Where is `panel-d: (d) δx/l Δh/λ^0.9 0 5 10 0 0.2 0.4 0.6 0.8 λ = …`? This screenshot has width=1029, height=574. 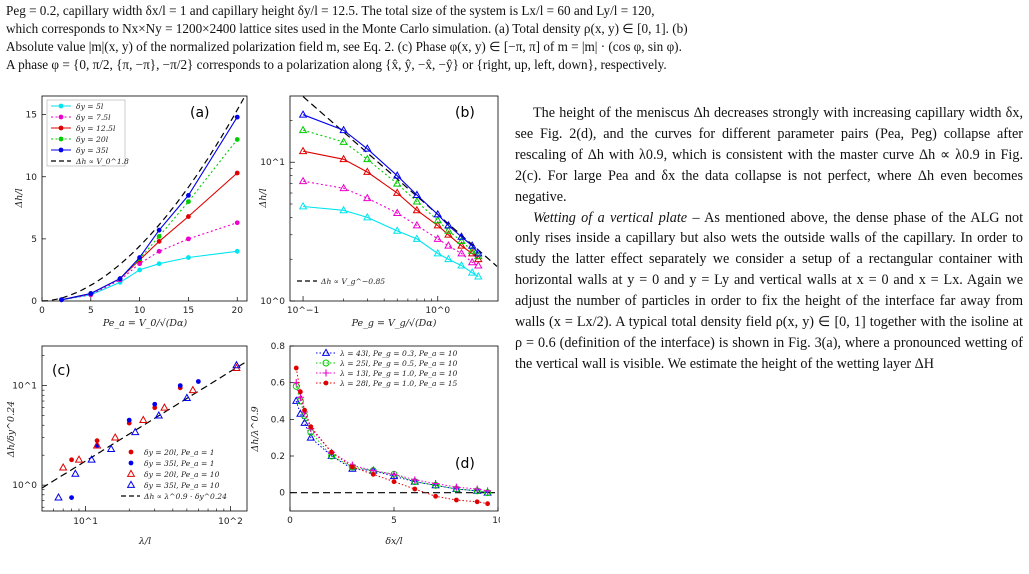
panel-d: (d) δx/l Δh/λ^0.9 0 5 10 0 0.2 0.4 0.6 0.8 λ = … is located at coordinates (375, 444).